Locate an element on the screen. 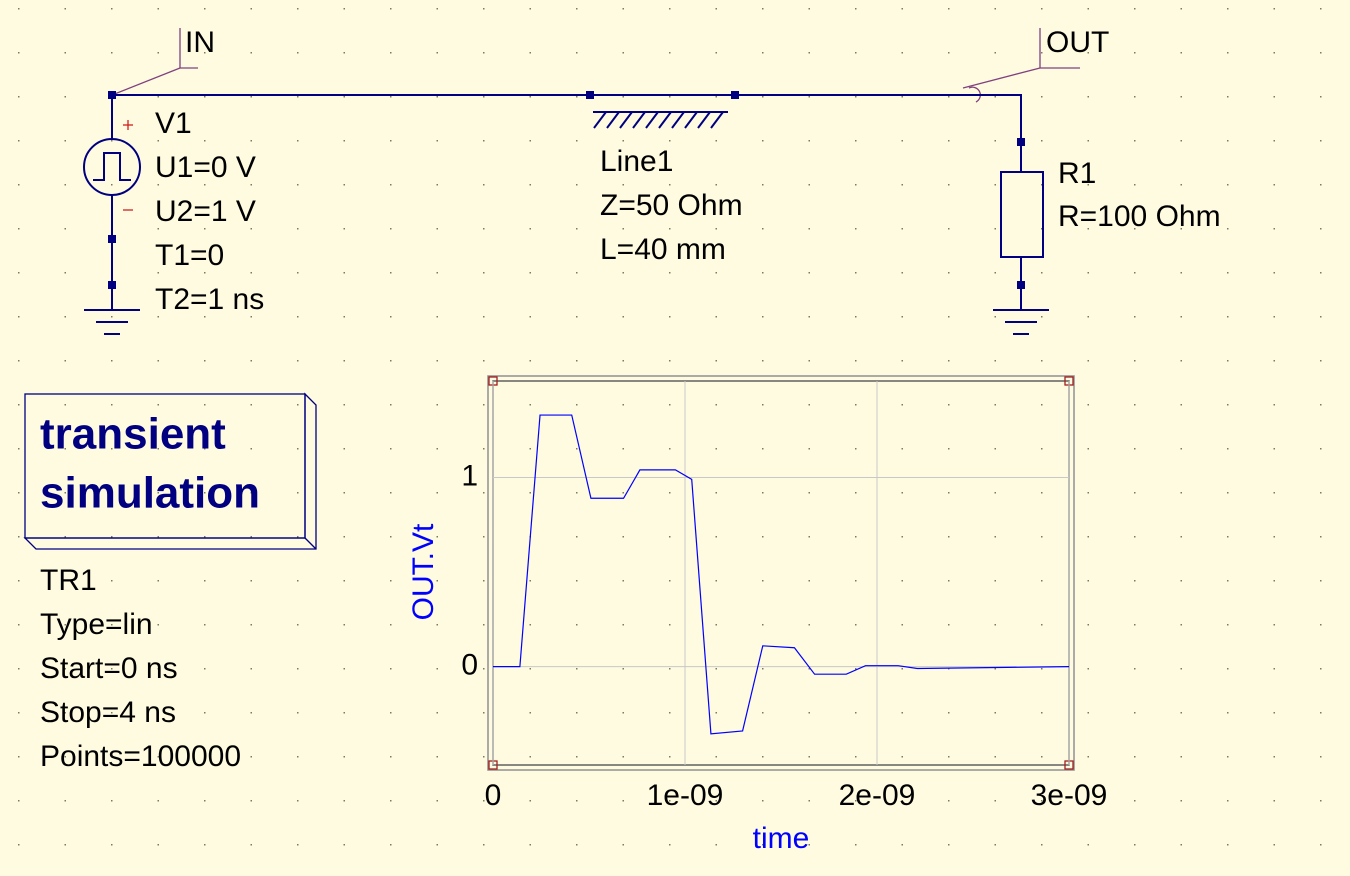 This screenshot has width=1350, height=876. simulation-param: Start=0 ns is located at coordinates (109, 668).